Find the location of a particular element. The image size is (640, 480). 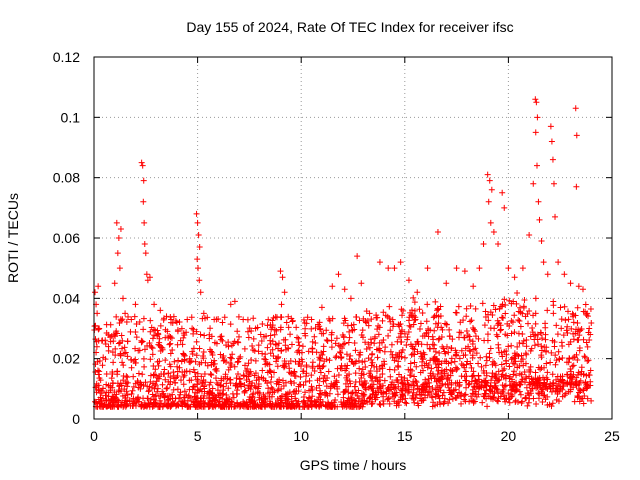

x-tick-label: 10 is located at coordinates (301, 436).